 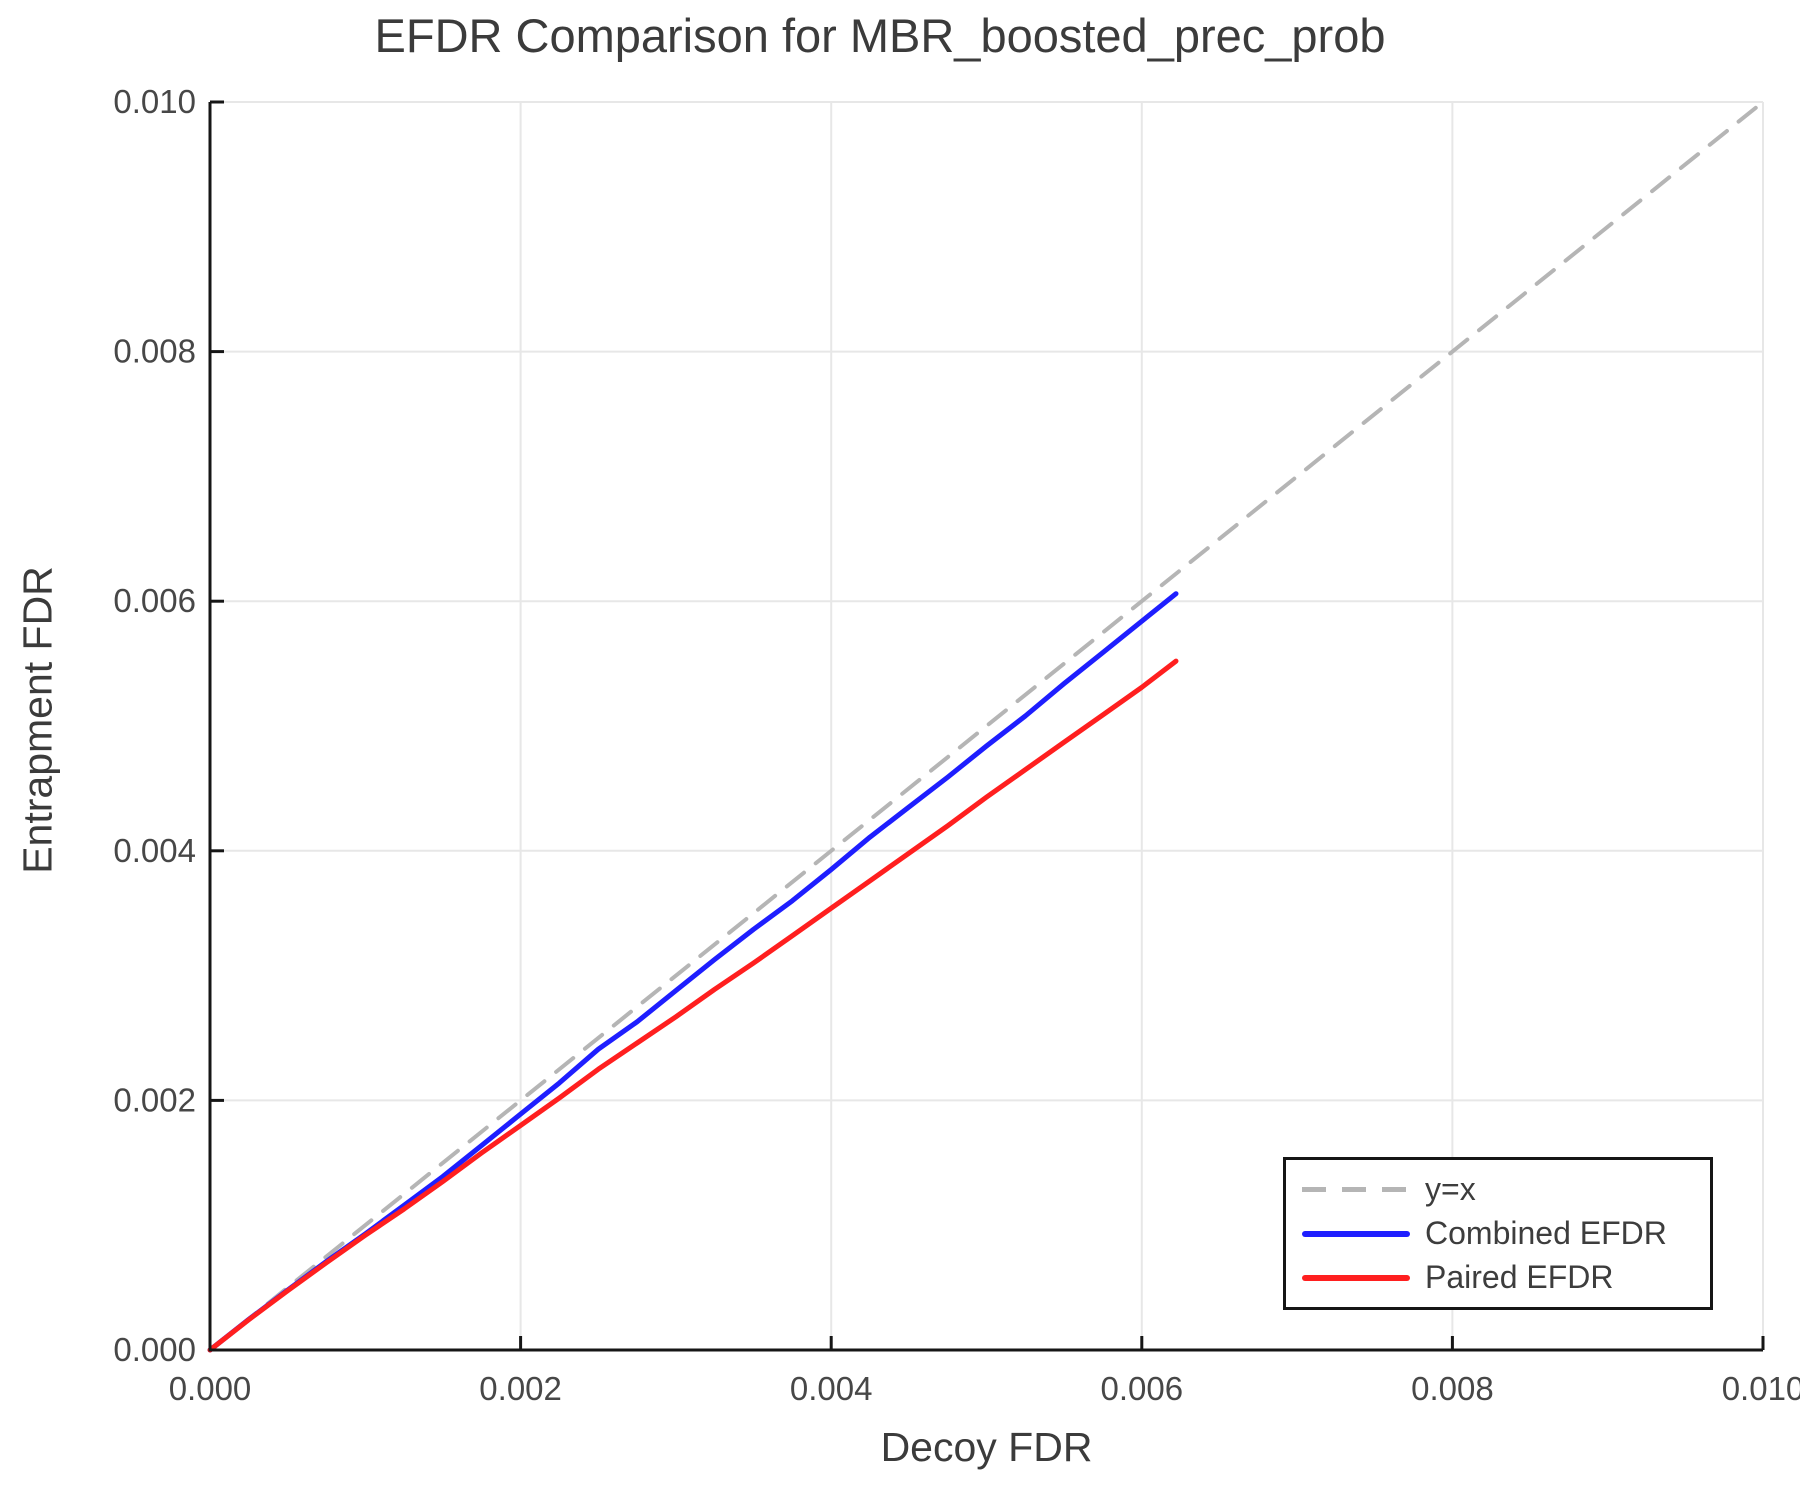 I want to click on legend-label: Paired EFDR, so click(x=1519, y=1276).